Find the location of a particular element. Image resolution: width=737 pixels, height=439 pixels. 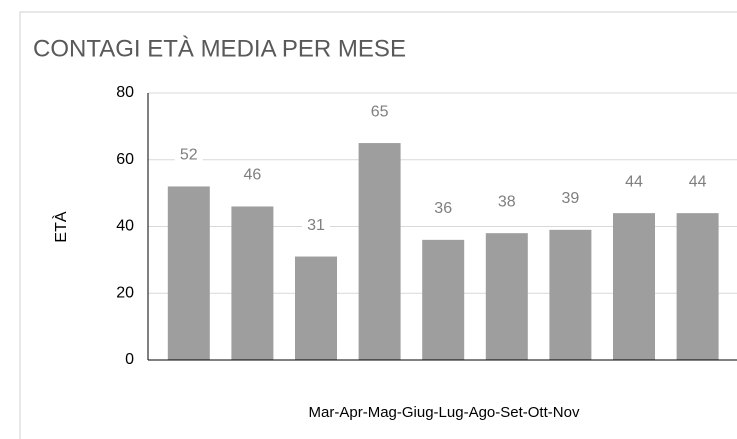

data-label: 52 is located at coordinates (189, 155).